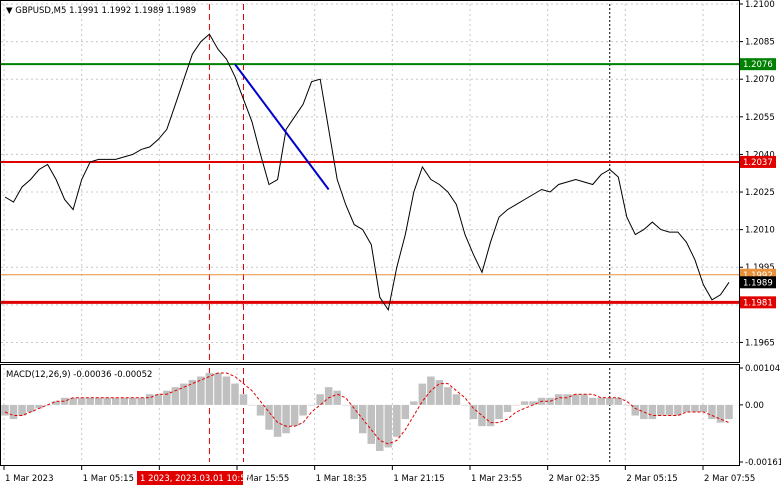 This screenshot has width=781, height=489. I want to click on x-tick-label: 1 Mar 05:15, so click(108, 479).